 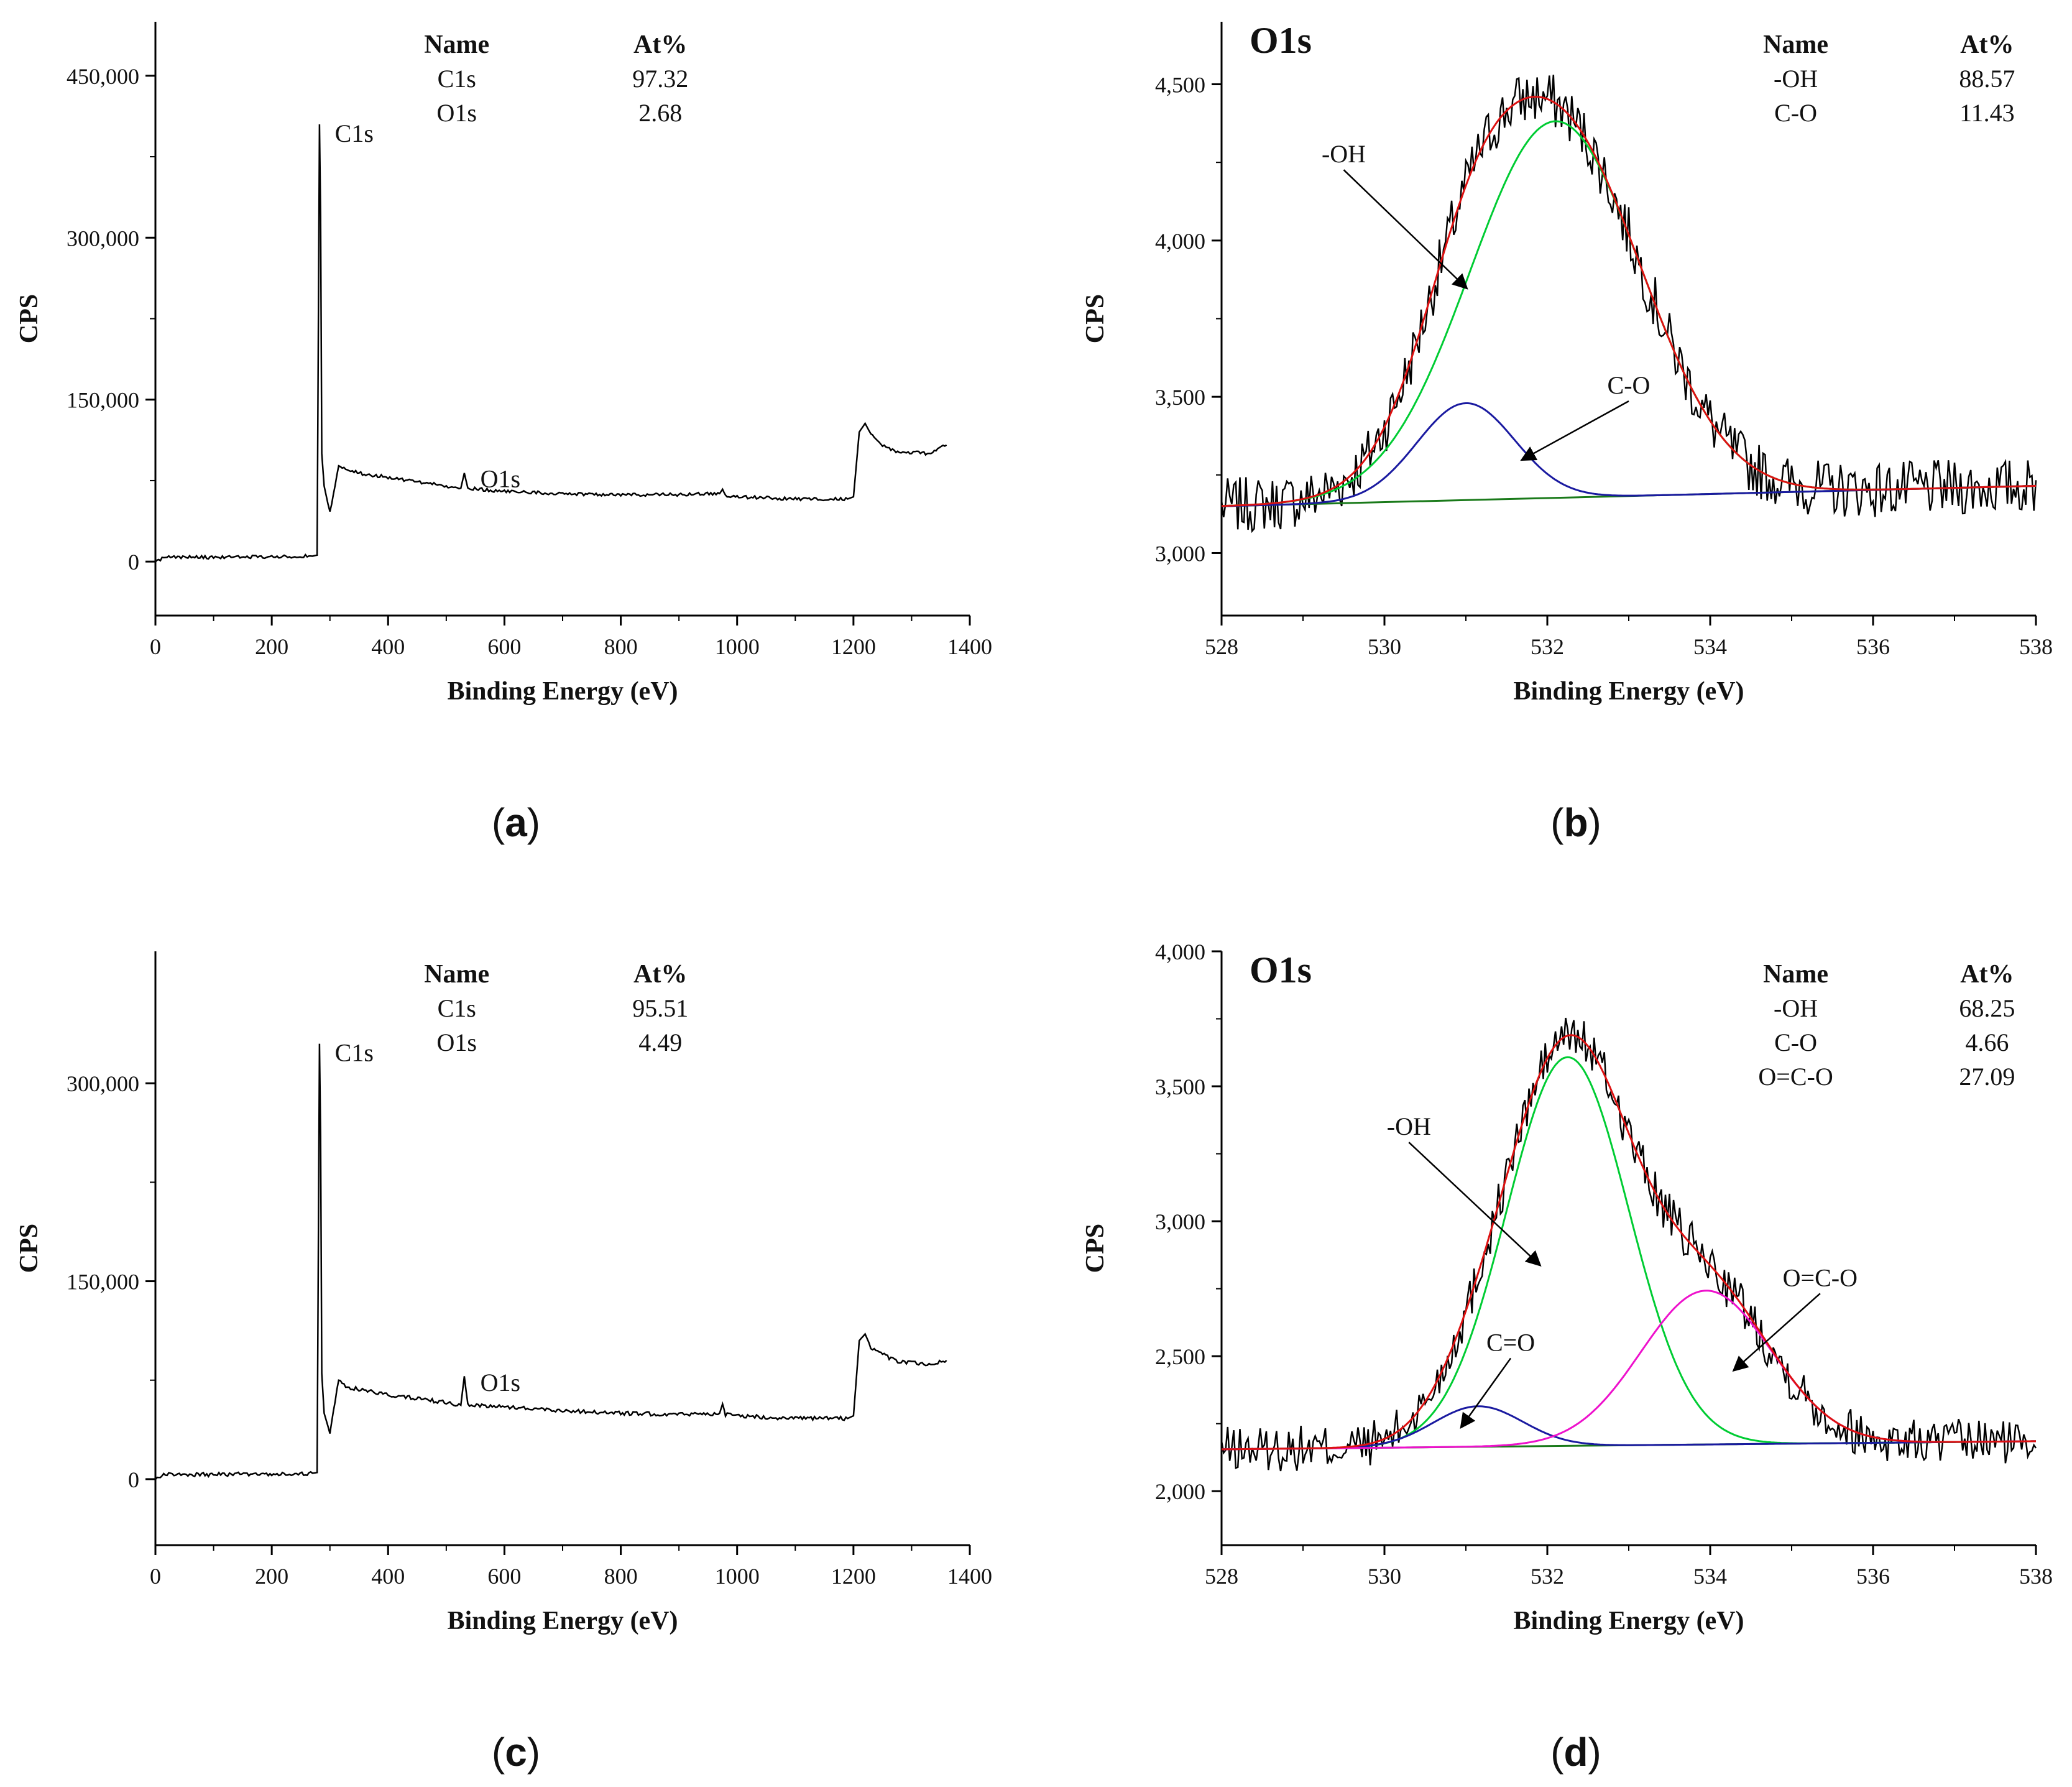 What do you see at coordinates (271, 646) in the screenshot?
I see `x-tick-label: 200` at bounding box center [271, 646].